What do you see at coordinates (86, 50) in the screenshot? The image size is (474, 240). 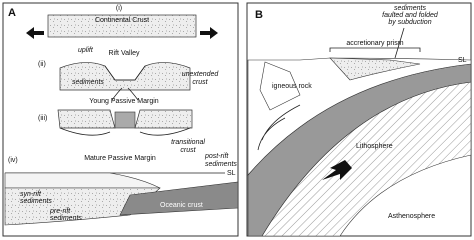 I see `note: uplift` at bounding box center [86, 50].